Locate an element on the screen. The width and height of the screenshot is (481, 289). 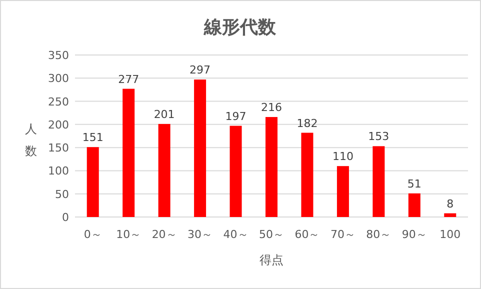
x-tick-label: 30～ is located at coordinates (200, 234).